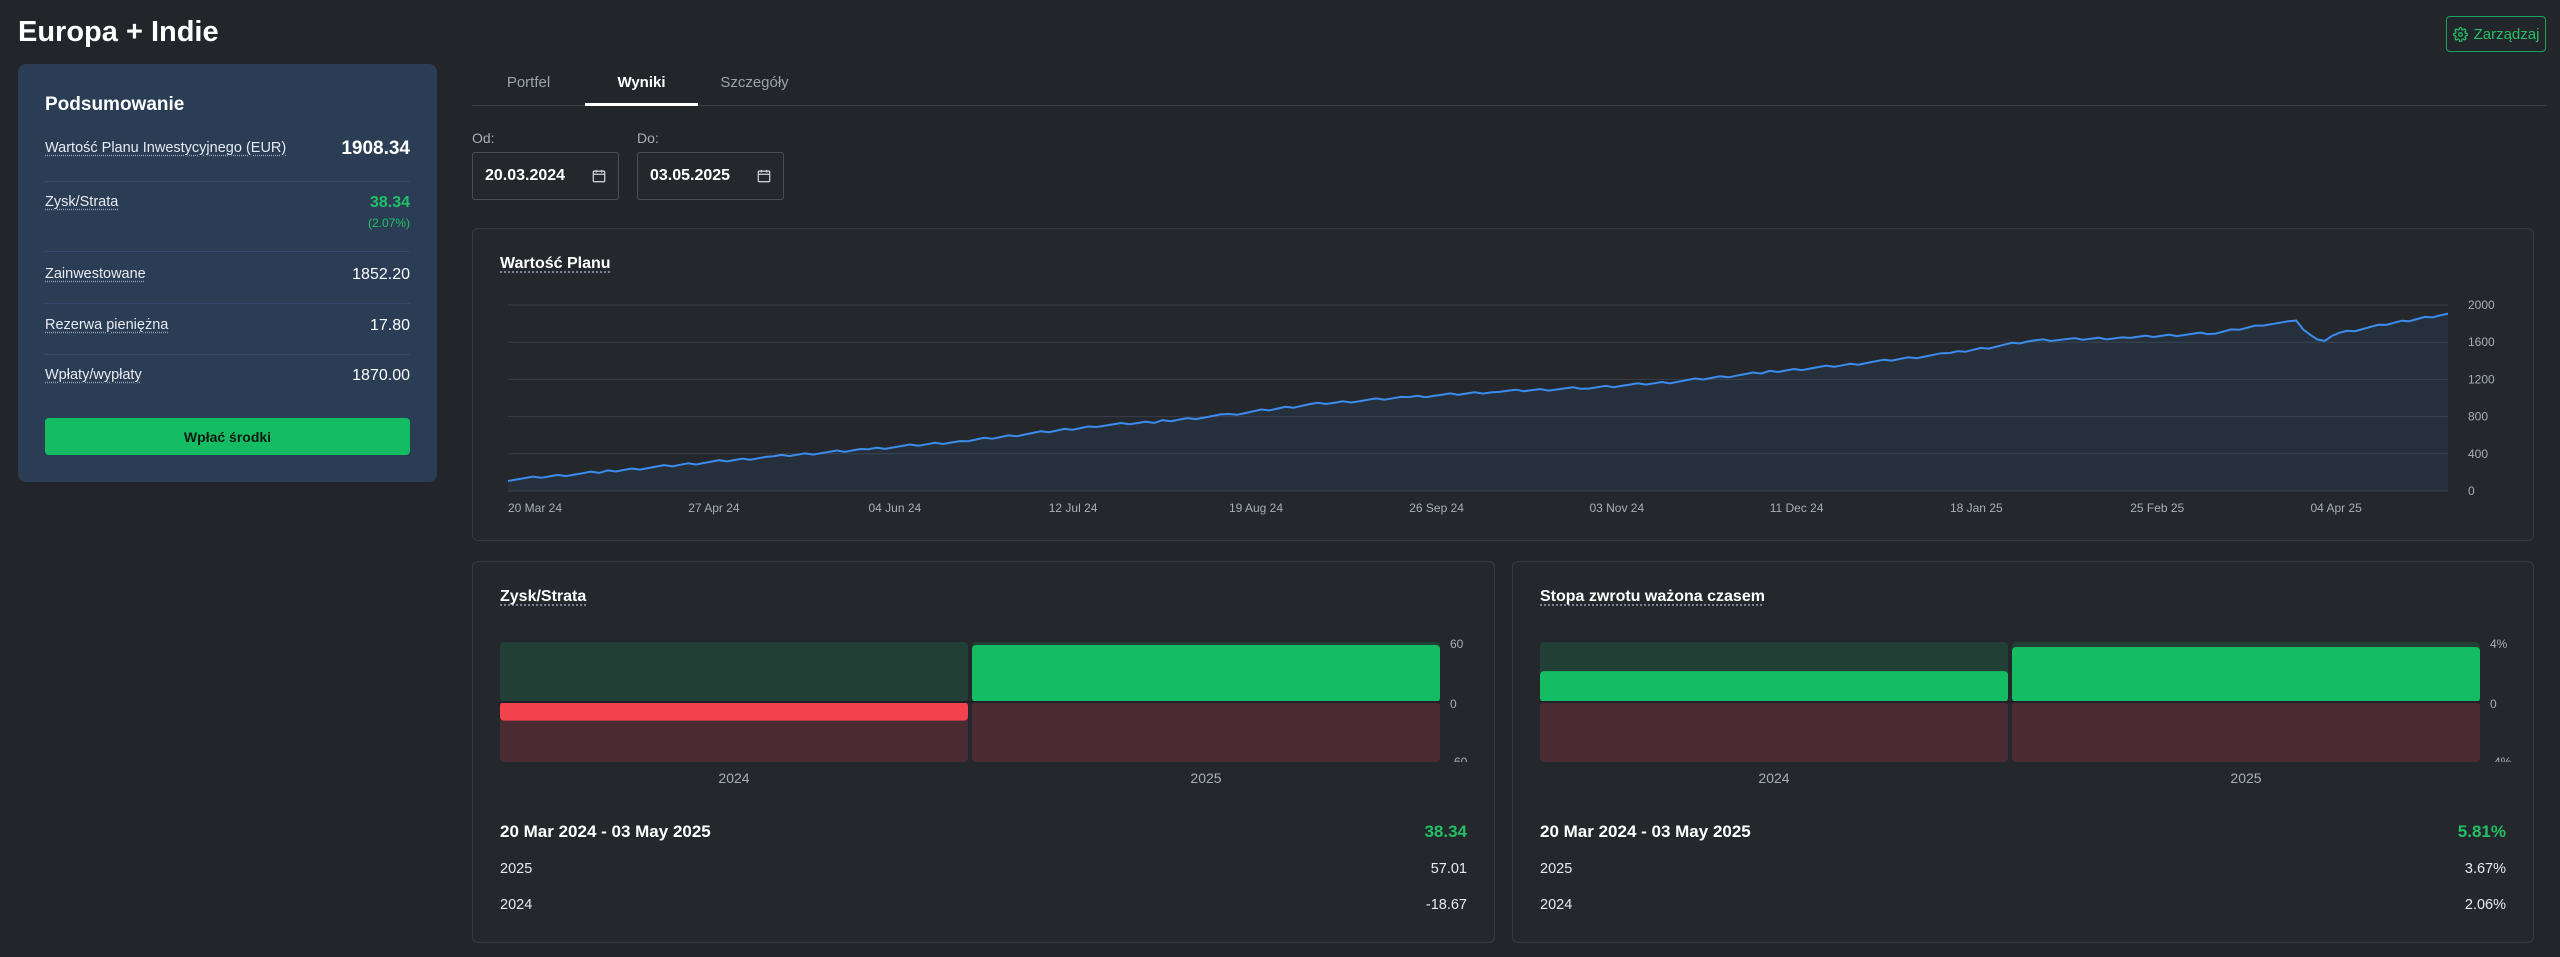 Image resolution: width=2560 pixels, height=957 pixels. What do you see at coordinates (1556, 905) in the screenshot?
I see `twr-year: 2024` at bounding box center [1556, 905].